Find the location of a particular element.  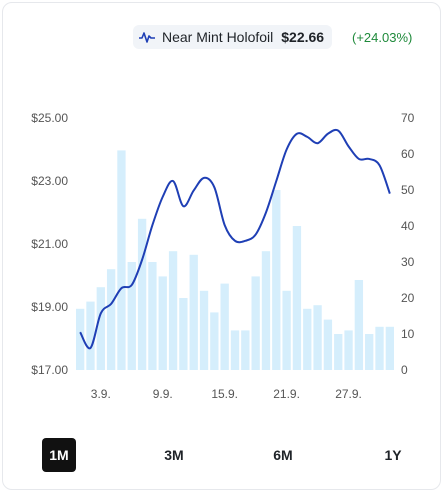

x-tick-label: 21.9. is located at coordinates (286, 394).